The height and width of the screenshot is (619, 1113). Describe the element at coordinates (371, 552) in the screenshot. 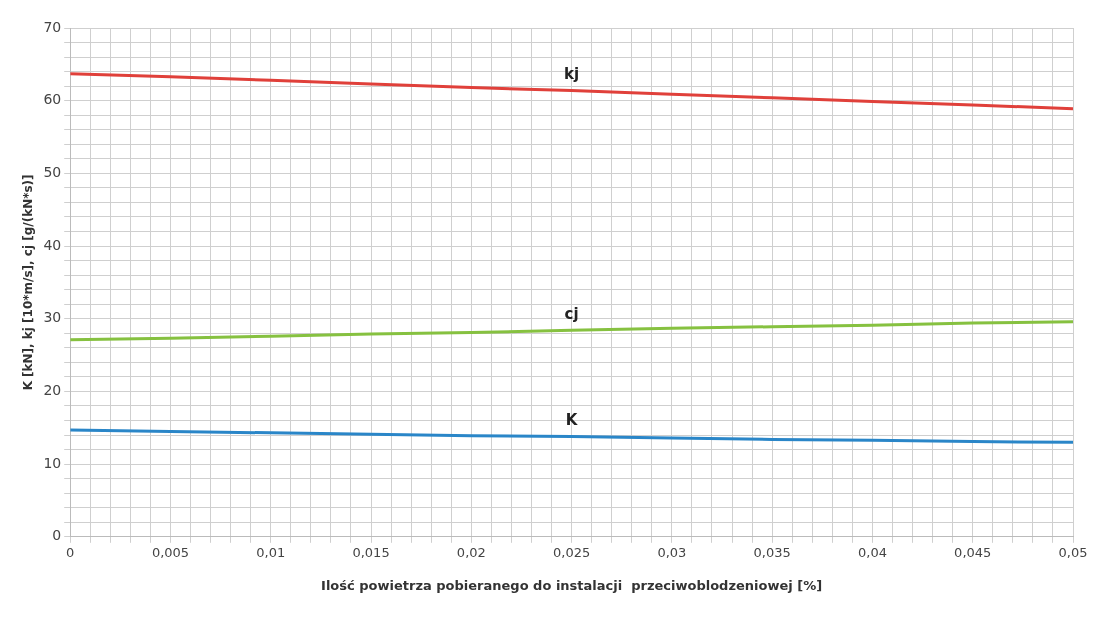

I see `x-tick-label: 0,015` at that location.